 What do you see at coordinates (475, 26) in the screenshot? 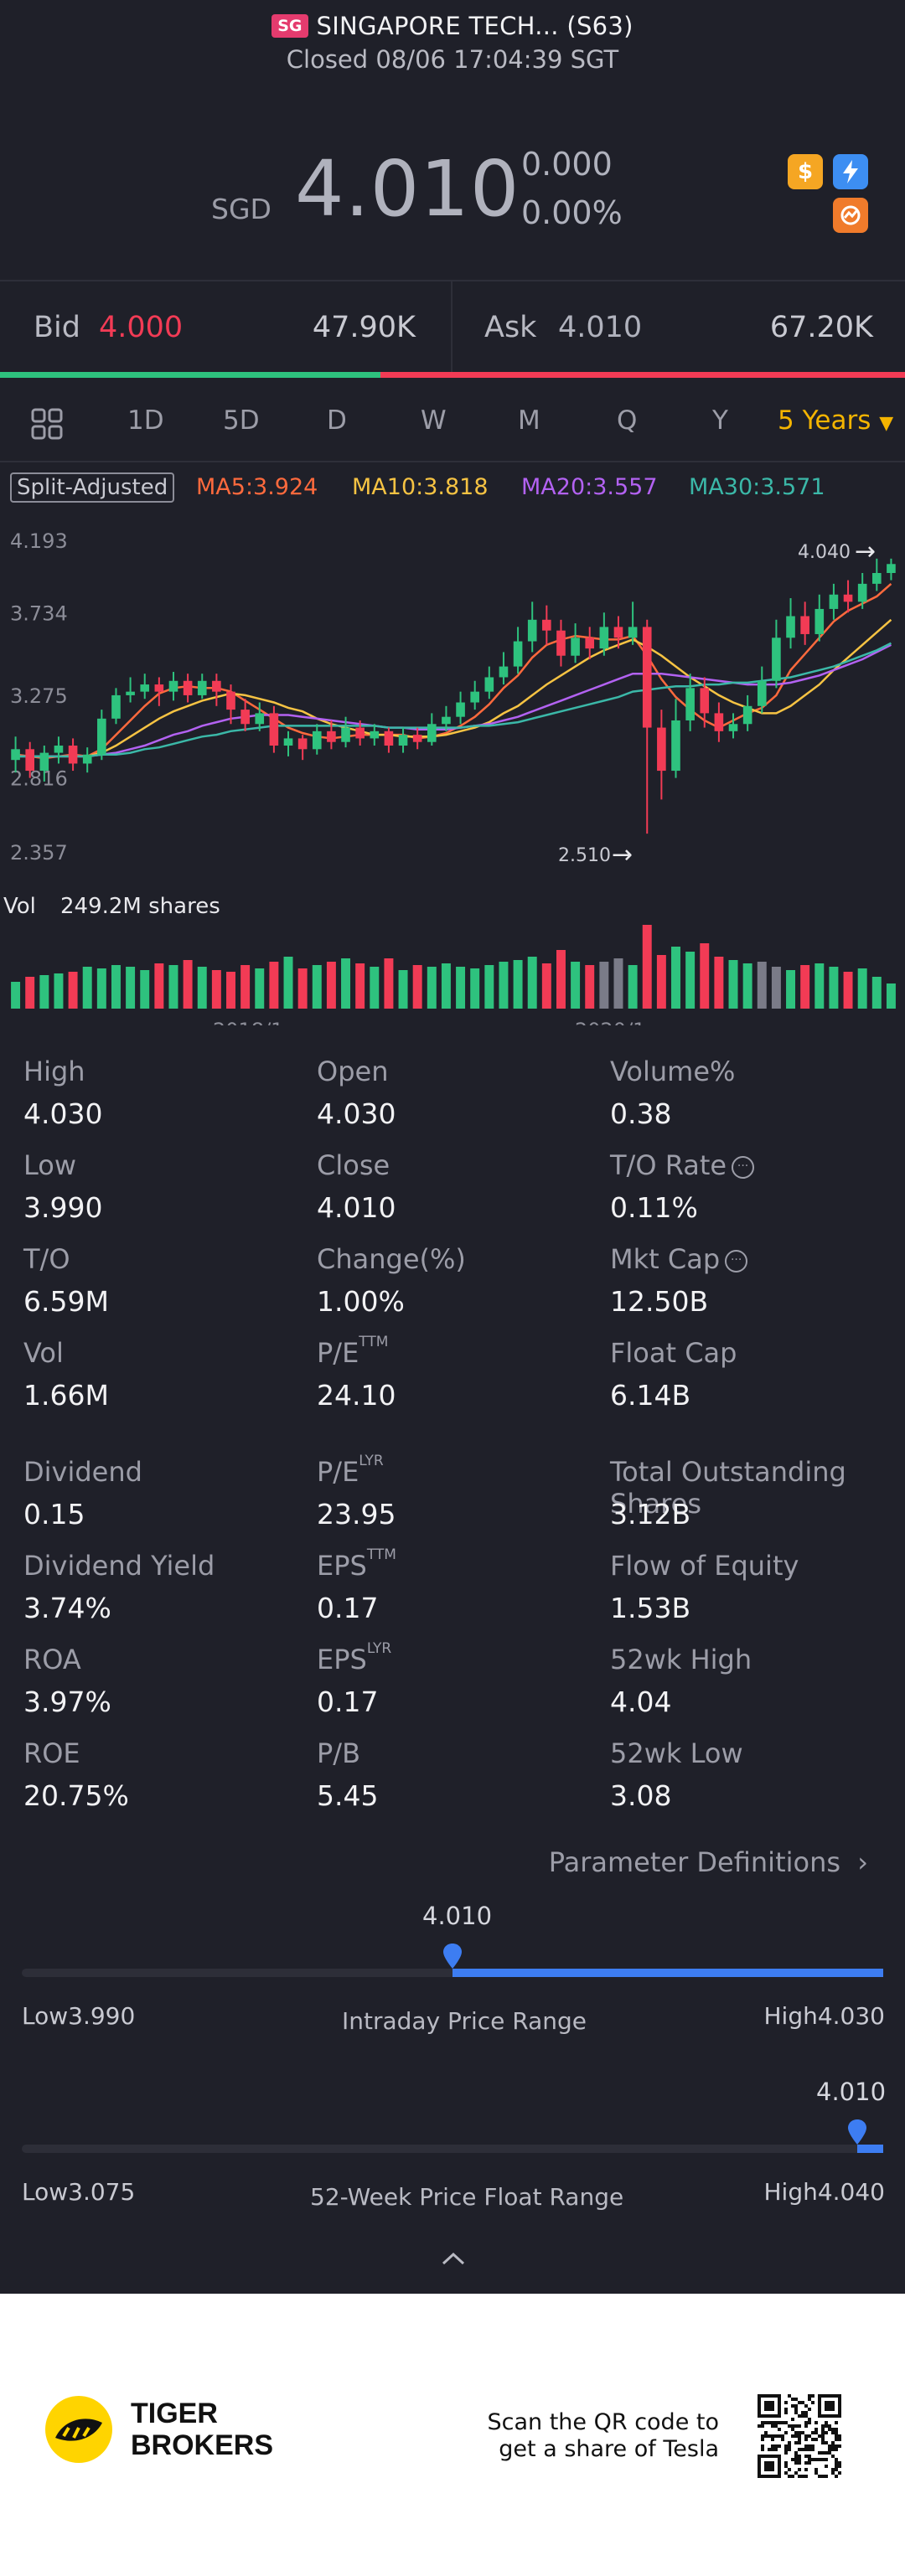
I see `stock-title: SINGAPORE TECH... (S63)` at bounding box center [475, 26].